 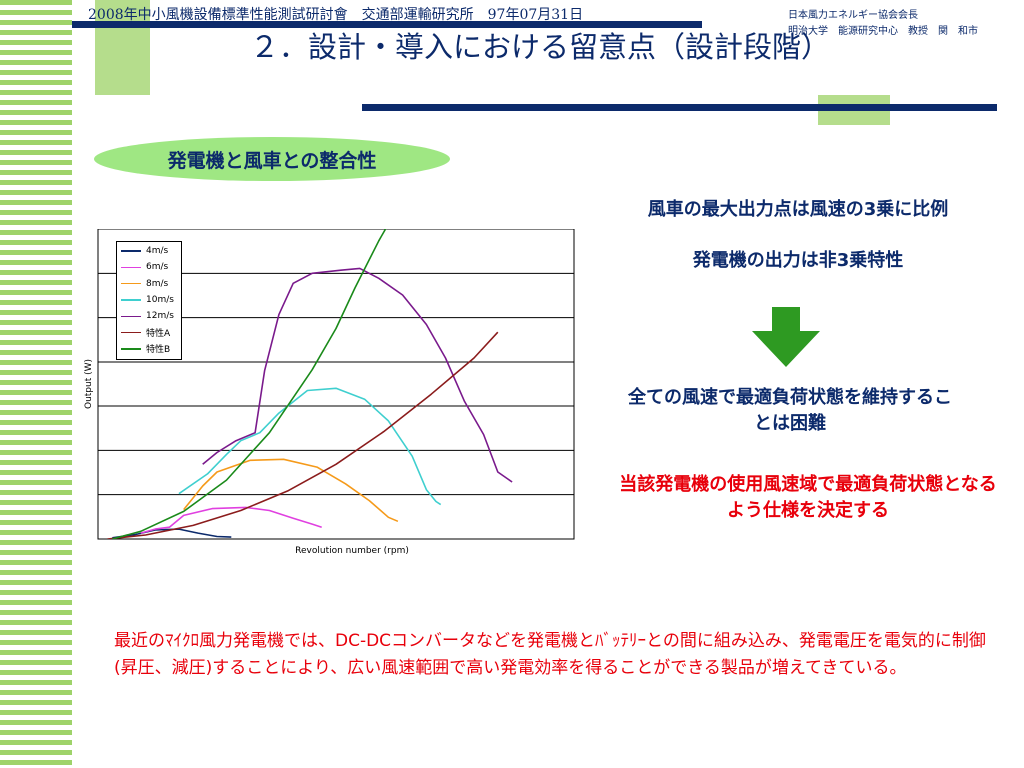 What do you see at coordinates (336, 15) in the screenshot?
I see `event-header: 2008年中小風機設備標準性能測試研討會 交通部運輸研究所 97年07月31日` at bounding box center [336, 15].